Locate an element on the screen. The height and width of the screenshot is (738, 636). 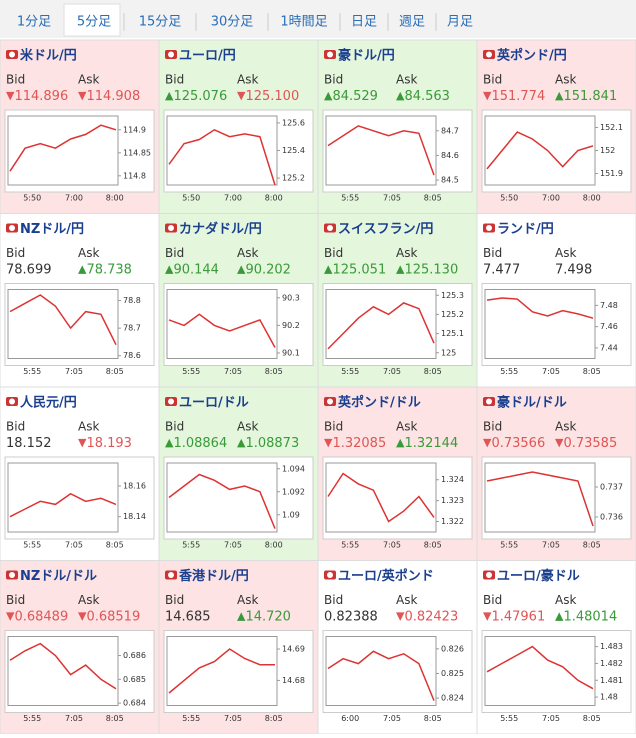
y-tick-label: 14.68 is located at coordinates (293, 680).